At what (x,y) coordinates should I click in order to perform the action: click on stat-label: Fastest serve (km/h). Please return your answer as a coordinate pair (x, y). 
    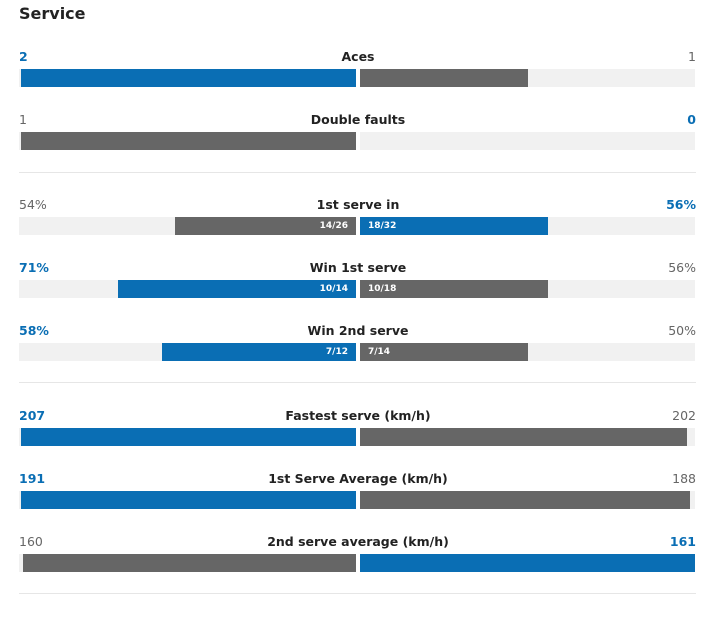
    Looking at the image, I should click on (358, 415).